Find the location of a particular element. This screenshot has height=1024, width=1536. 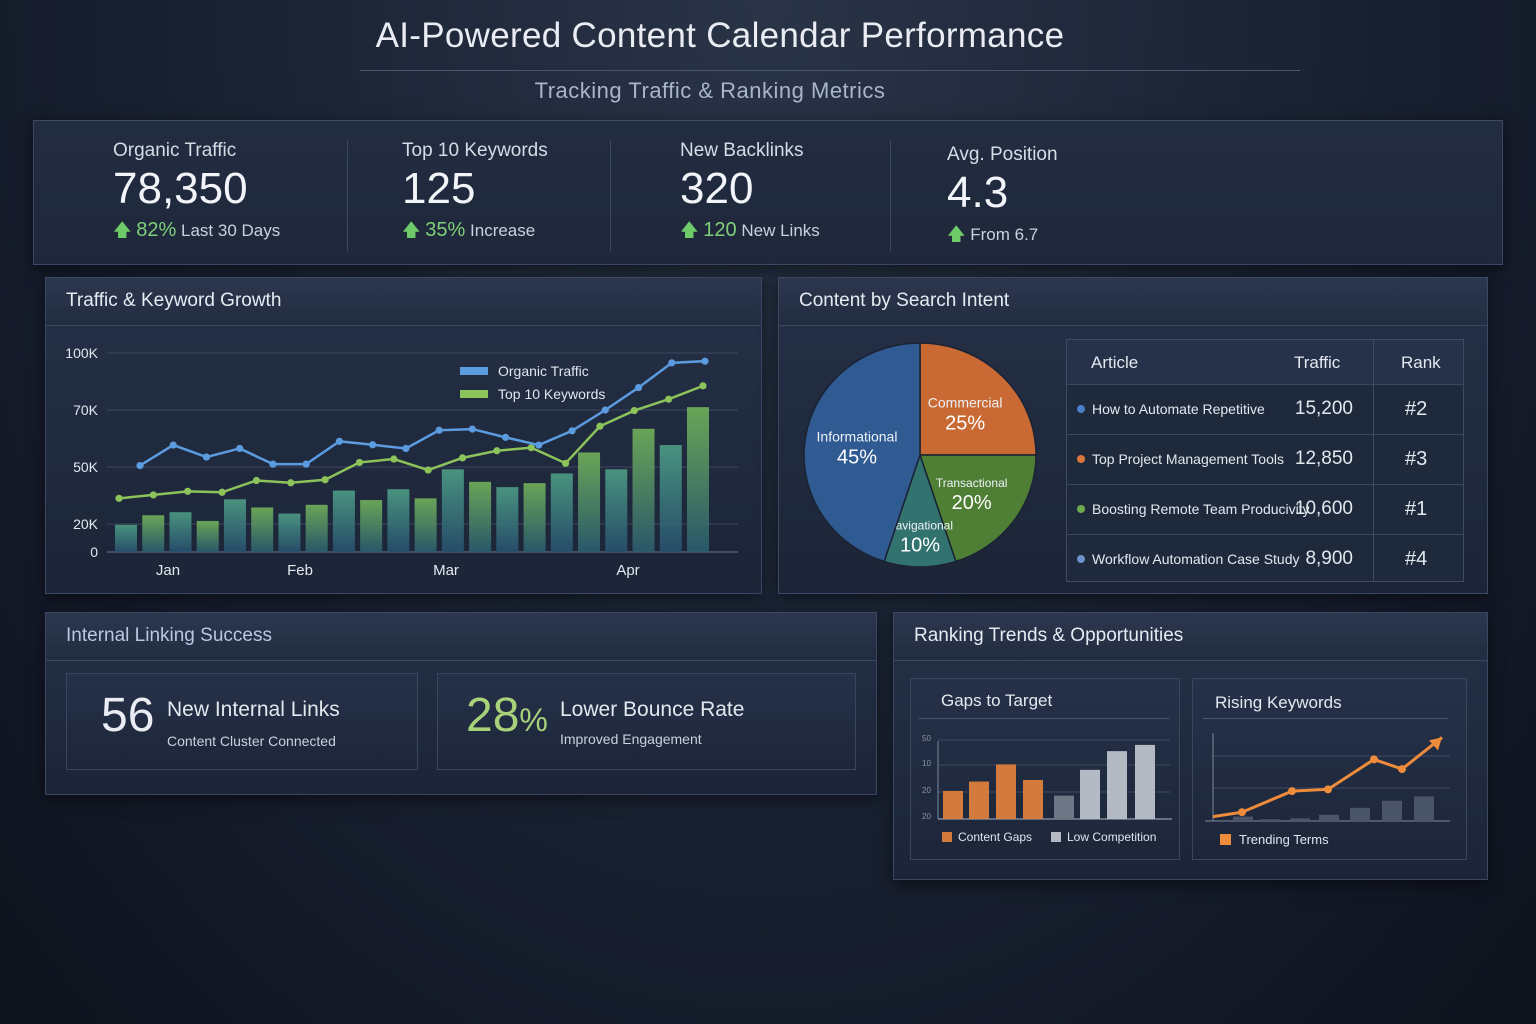

panel-title-text: Internal Linking Success is located at coordinates (169, 635).